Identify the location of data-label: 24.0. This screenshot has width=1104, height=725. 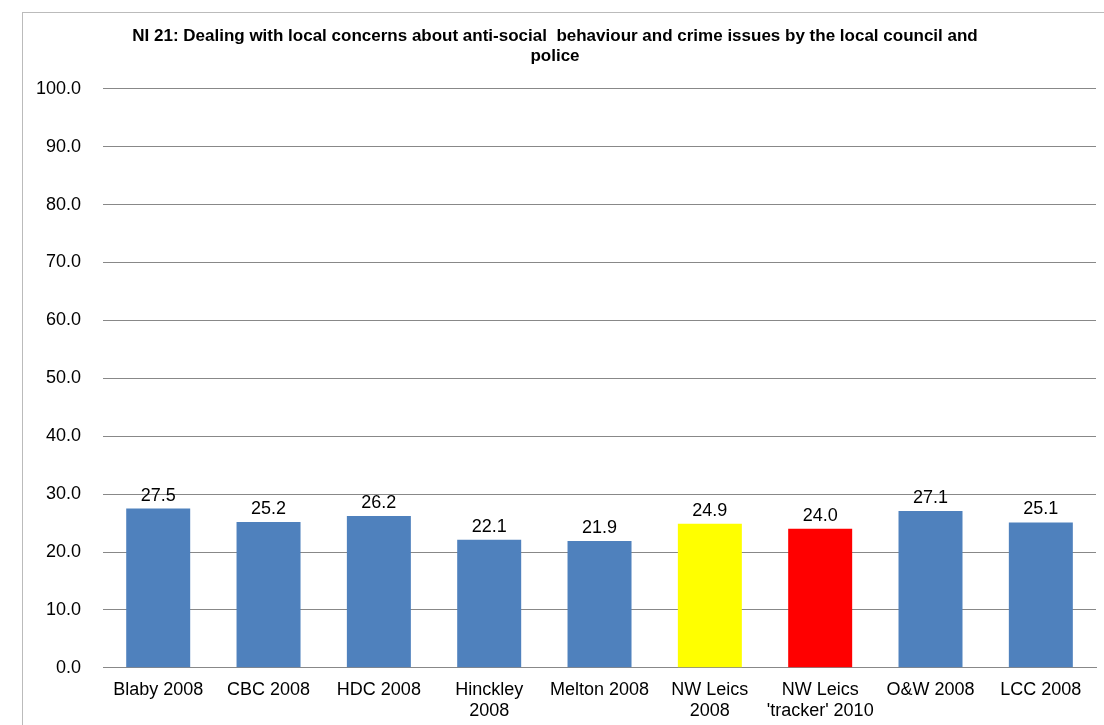
(820, 514).